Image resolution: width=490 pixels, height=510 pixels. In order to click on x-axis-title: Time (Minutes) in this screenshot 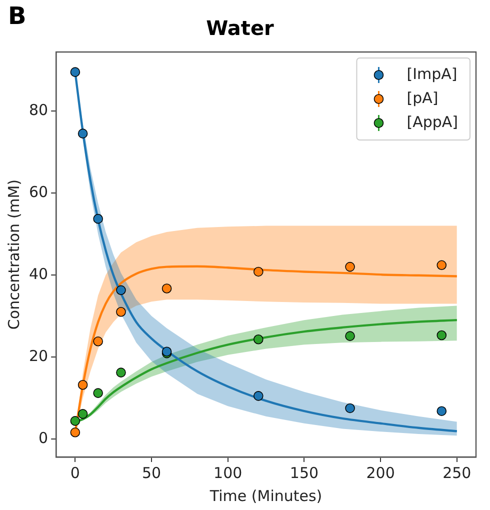, I will do `click(265, 495)`.